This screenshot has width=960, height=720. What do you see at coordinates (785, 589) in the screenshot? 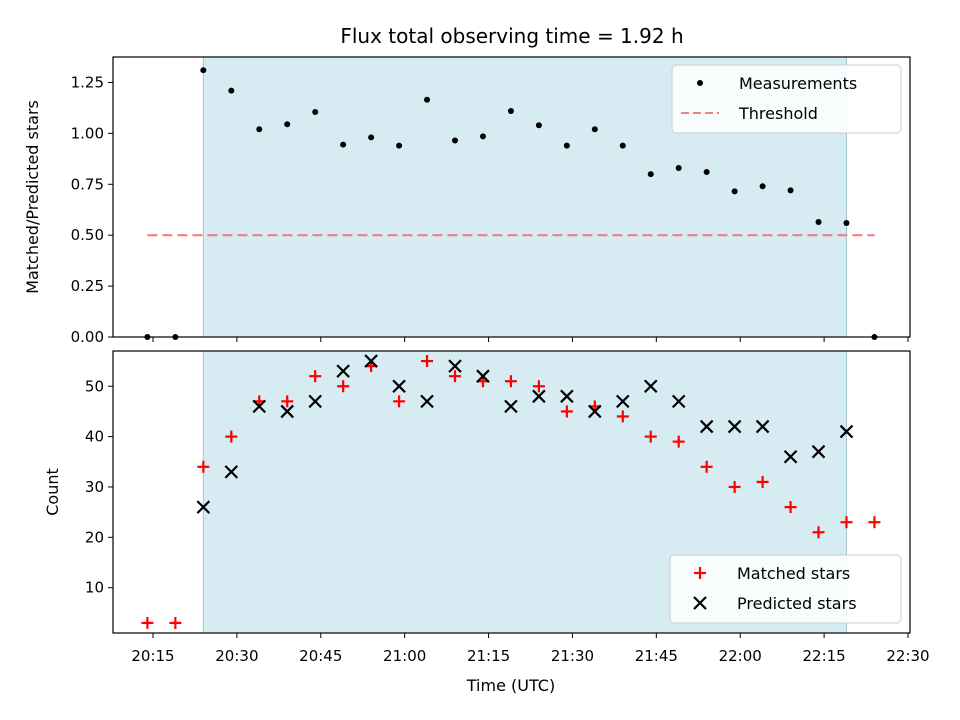
I see `count-legend-box` at bounding box center [785, 589].